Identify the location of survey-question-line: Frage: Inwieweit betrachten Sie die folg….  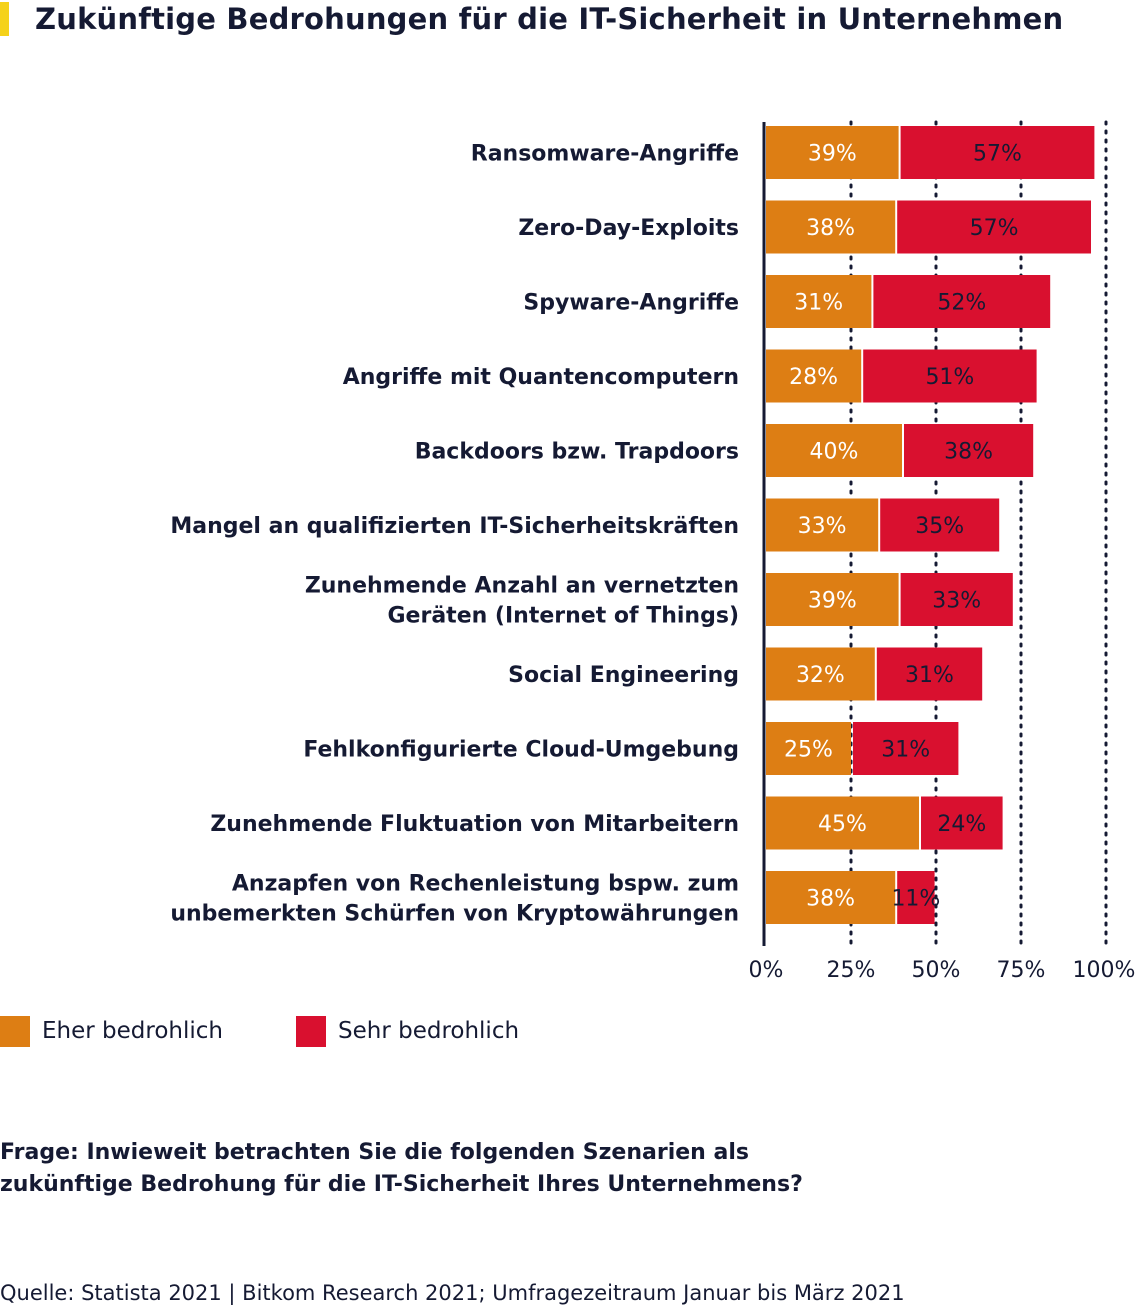
(374, 1152).